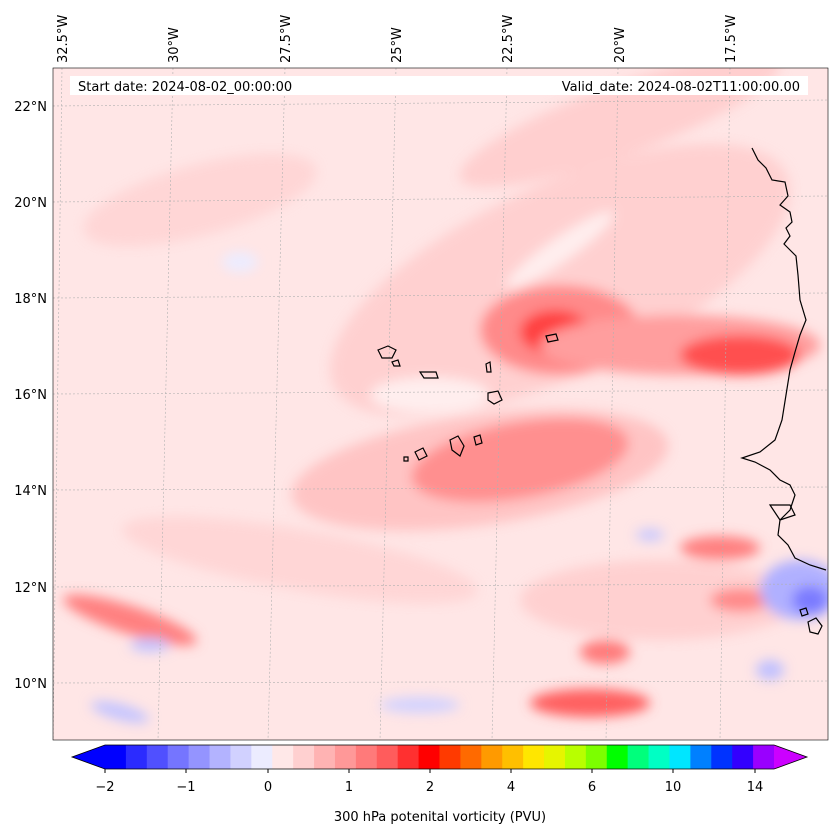 The image size is (837, 836). I want to click on lat-label: 12°N, so click(30, 588).